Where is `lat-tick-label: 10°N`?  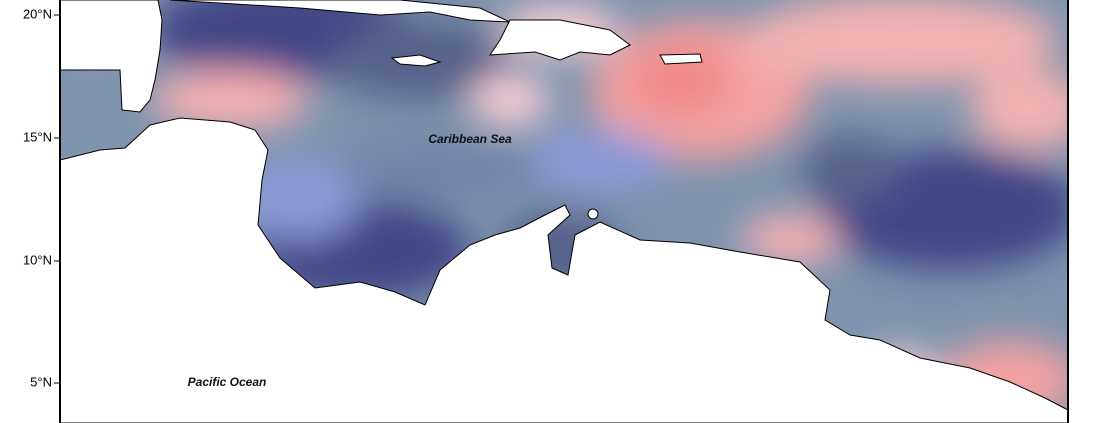
lat-tick-label: 10°N is located at coordinates (37, 259).